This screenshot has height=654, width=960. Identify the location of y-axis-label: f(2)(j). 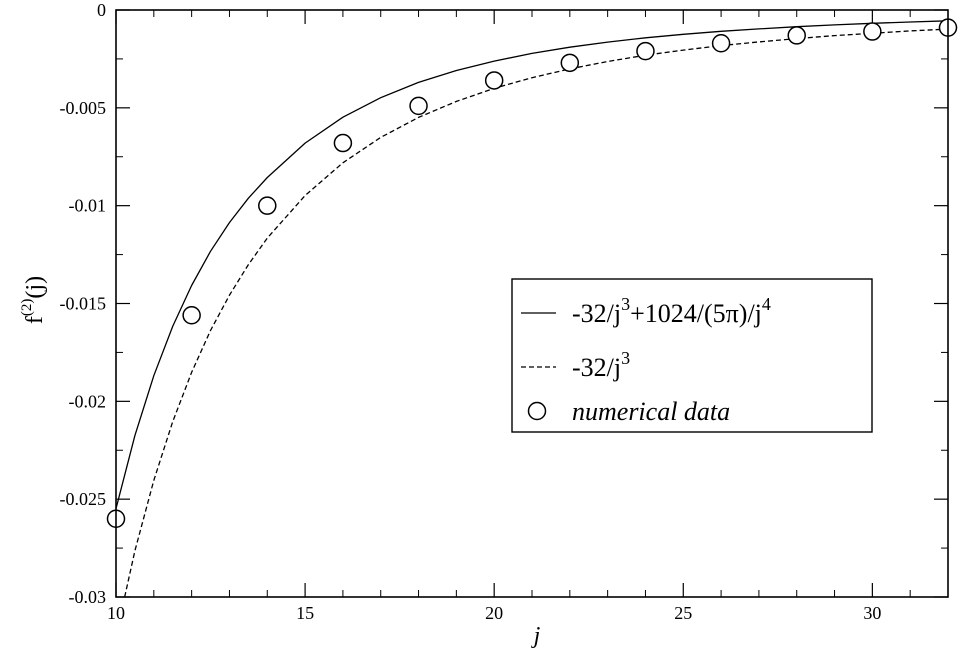
(33, 300).